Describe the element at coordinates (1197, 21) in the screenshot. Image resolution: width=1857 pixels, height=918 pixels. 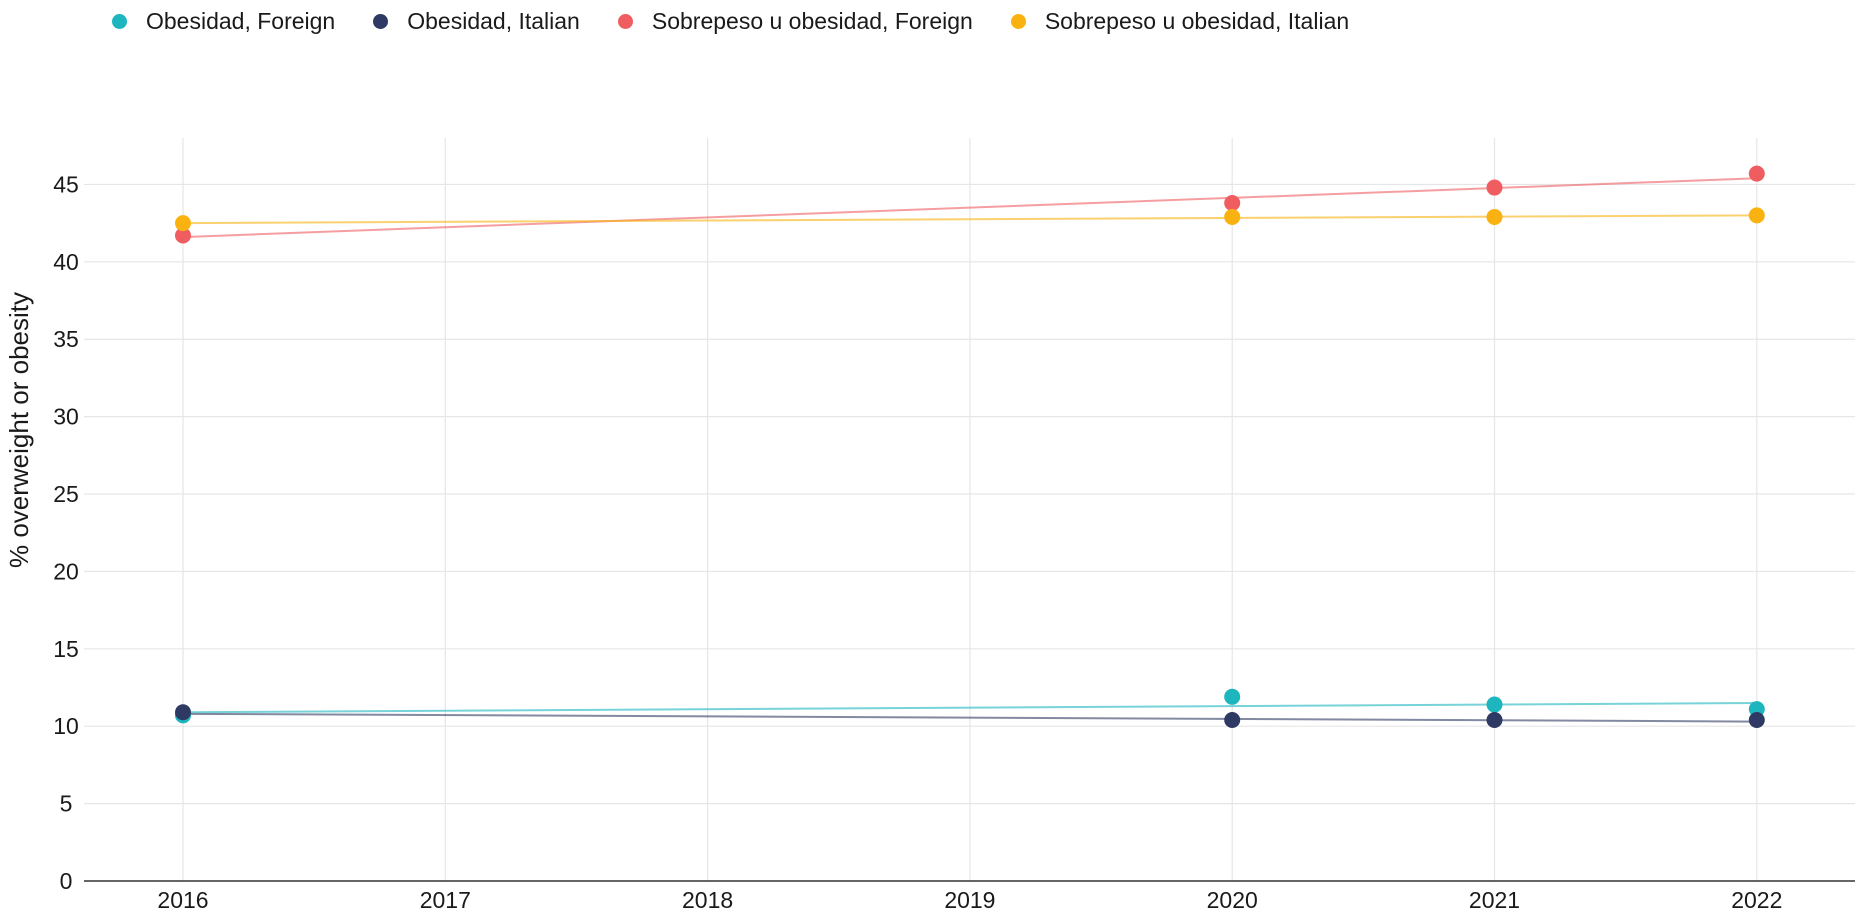
I see `legend-label: Sobrepeso u obesidad, Italian` at that location.